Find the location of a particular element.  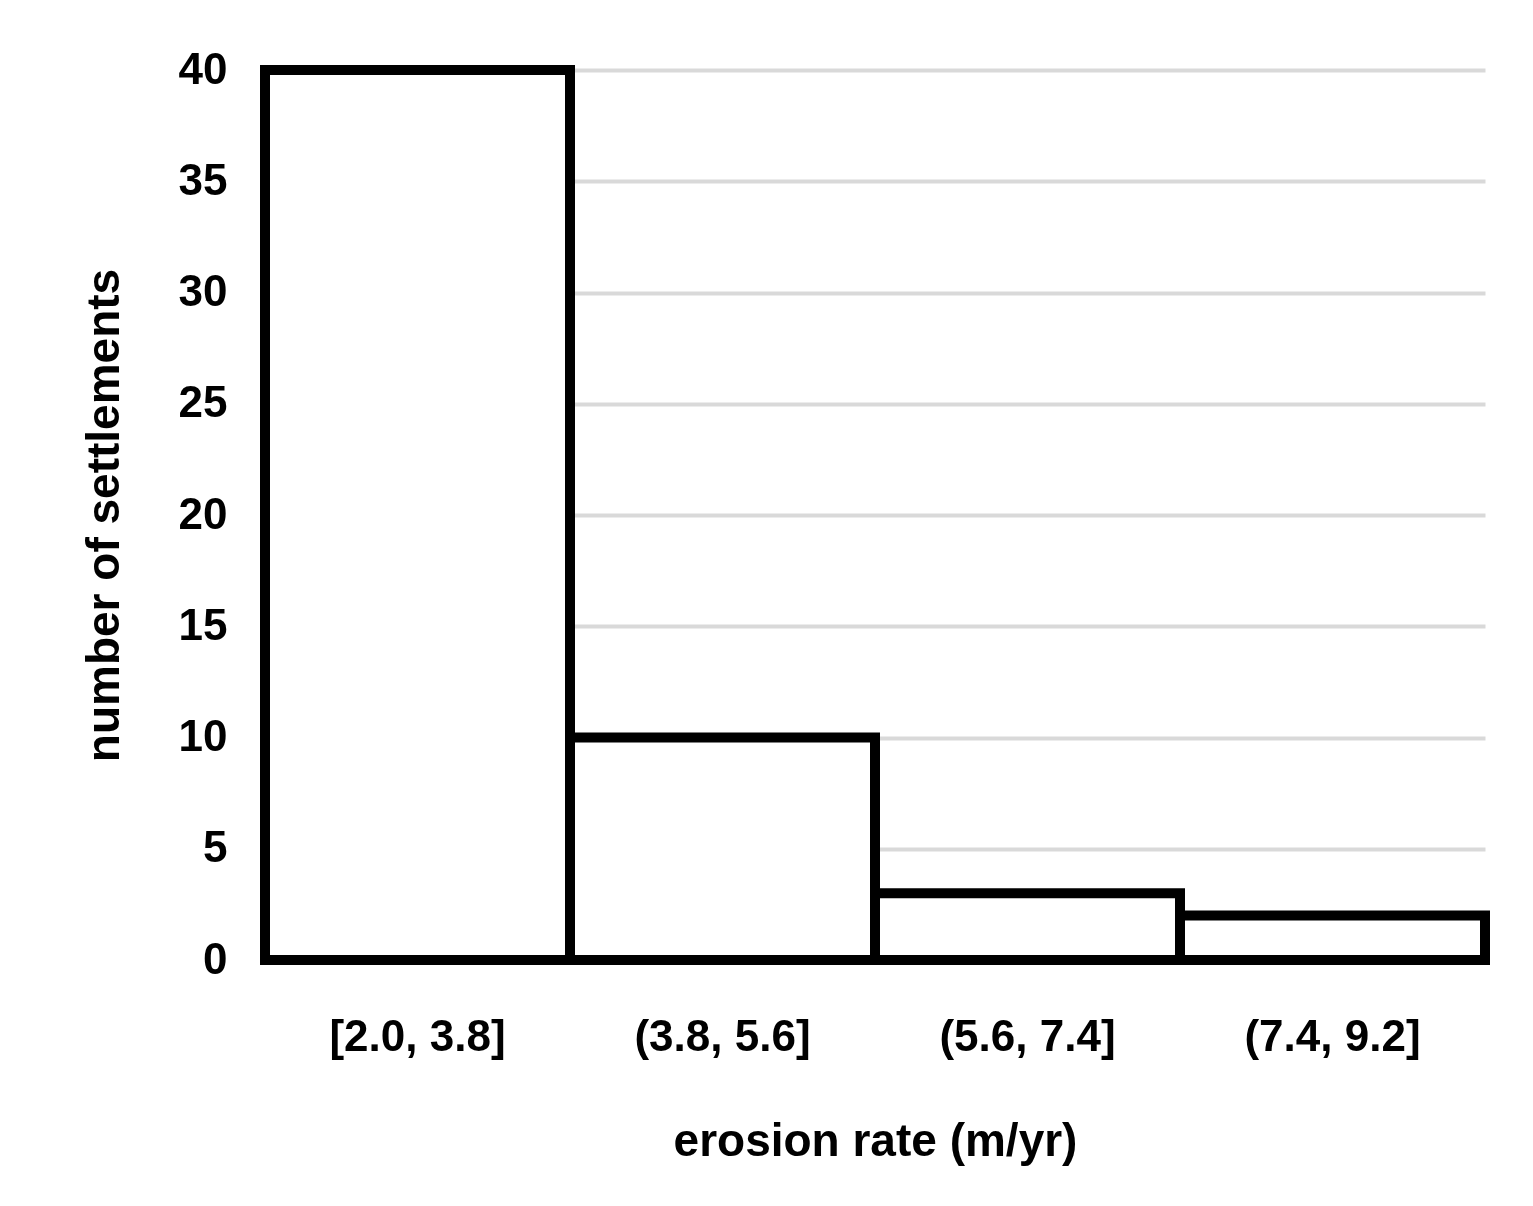

y-tick-label: 30 is located at coordinates (203, 290).